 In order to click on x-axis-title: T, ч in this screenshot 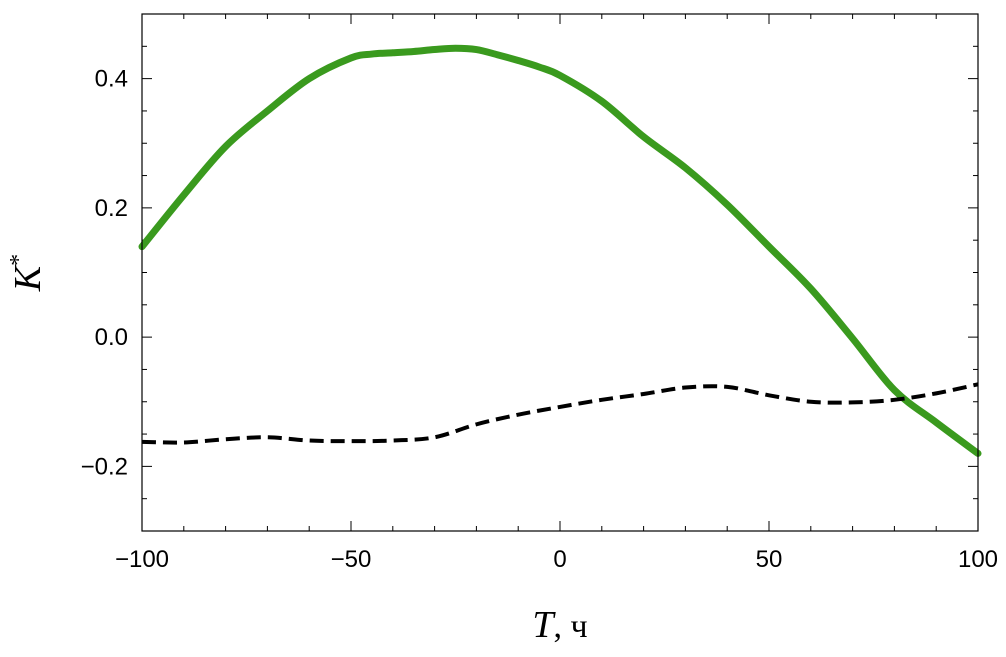, I will do `click(559, 625)`.